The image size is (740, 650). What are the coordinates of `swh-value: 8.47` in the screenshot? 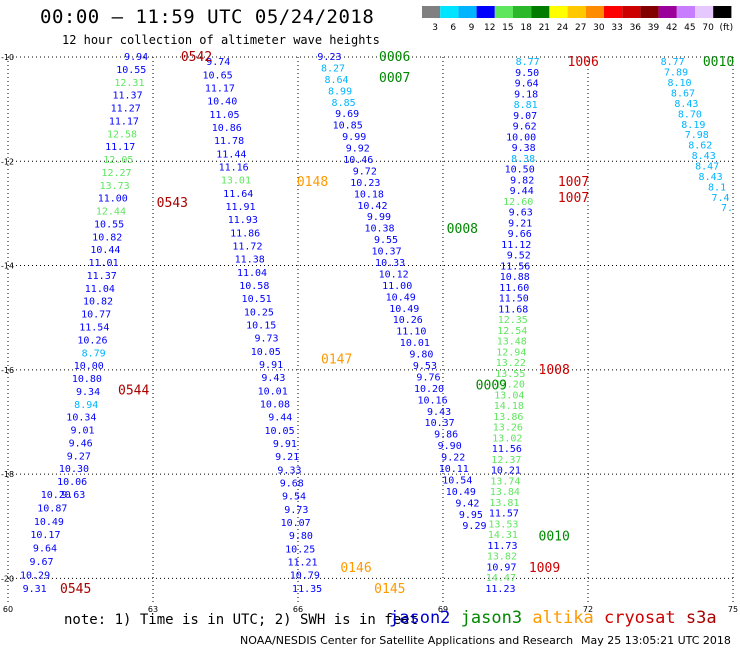 It's located at (707, 166).